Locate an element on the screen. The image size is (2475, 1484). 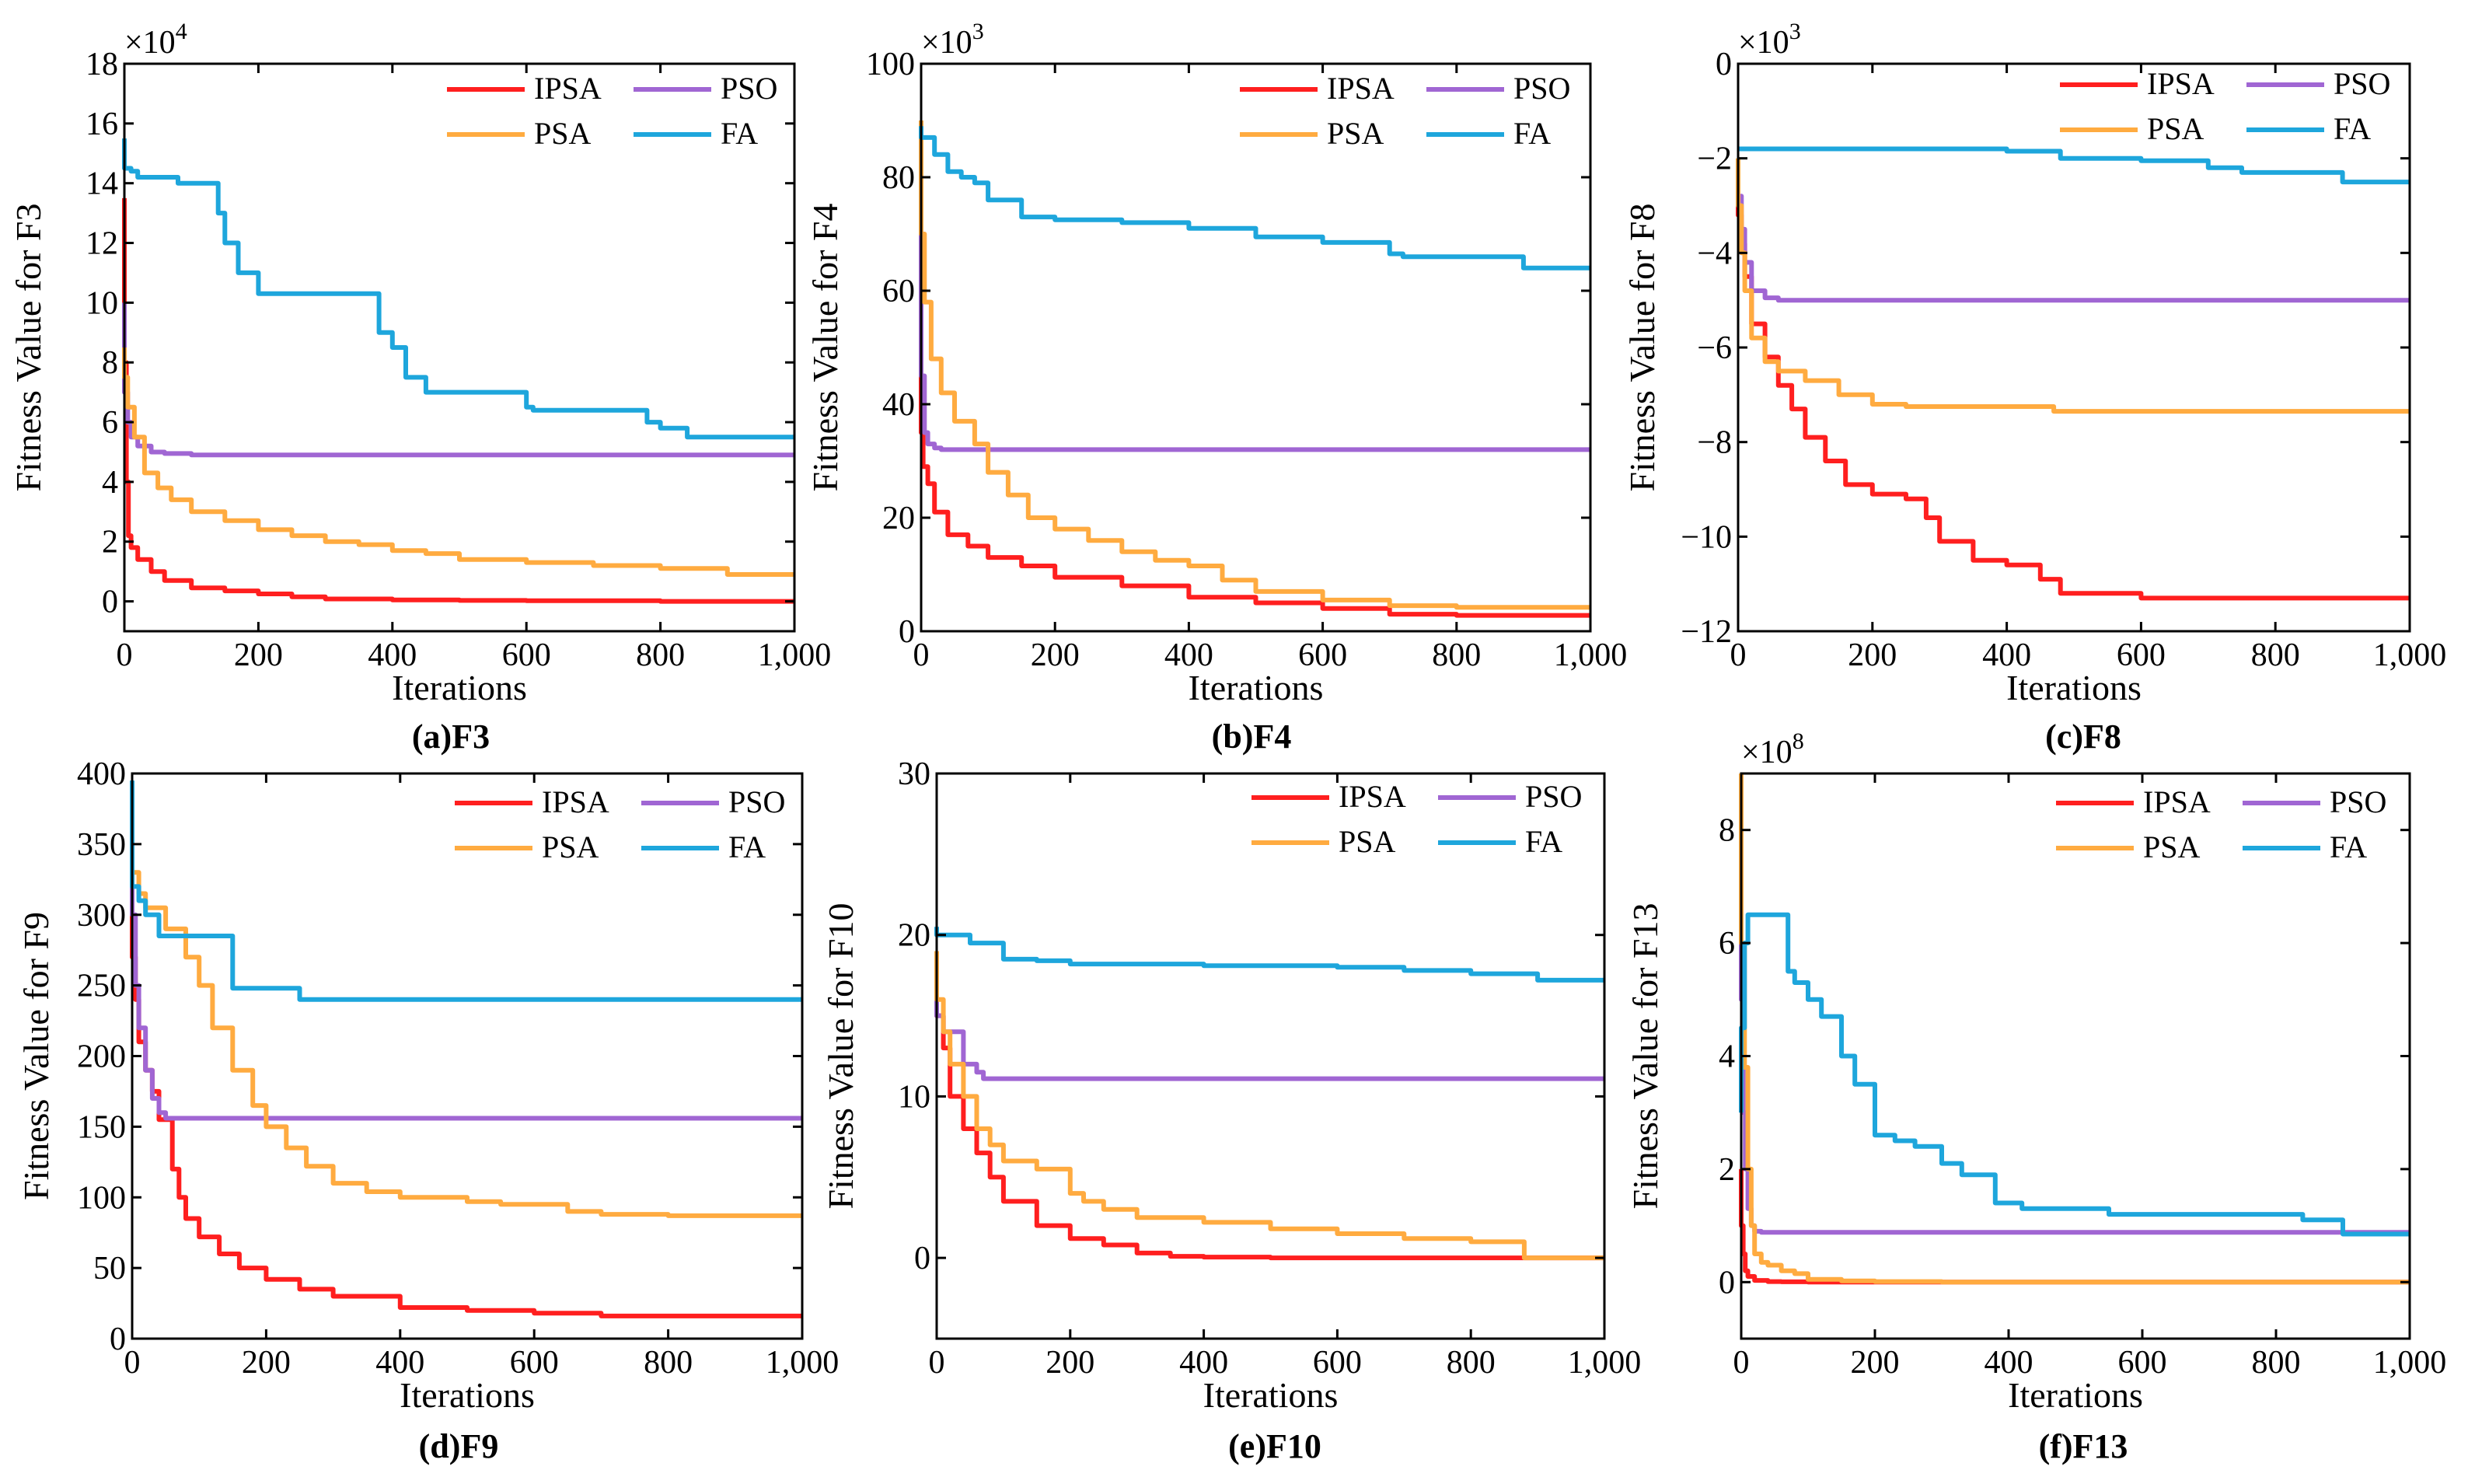
y-axis-label: Fitness Value for F4 is located at coordinates (825, 348).